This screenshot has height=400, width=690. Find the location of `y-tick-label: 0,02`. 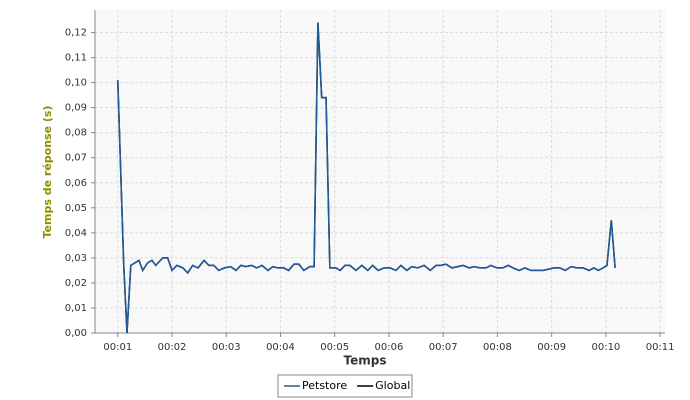

y-tick-label: 0,02 is located at coordinates (76, 283).